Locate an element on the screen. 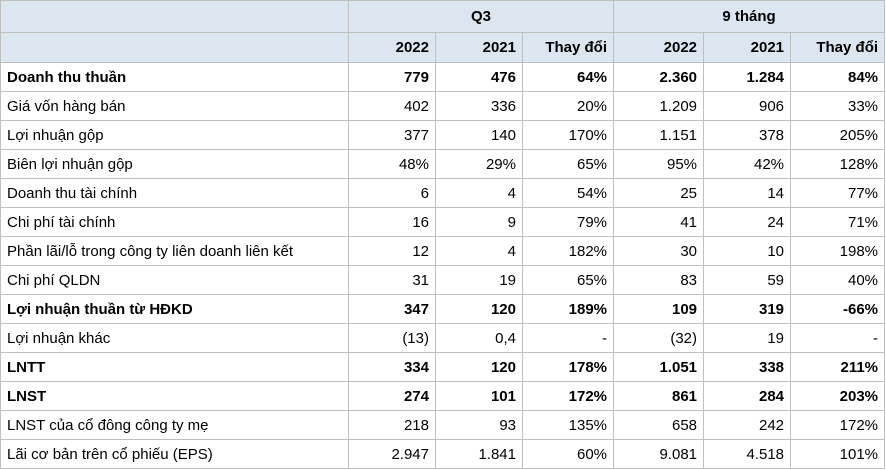  table-row: Lợi nhuận gộp 377 140 170% 1.151 378 205% is located at coordinates (443, 135).